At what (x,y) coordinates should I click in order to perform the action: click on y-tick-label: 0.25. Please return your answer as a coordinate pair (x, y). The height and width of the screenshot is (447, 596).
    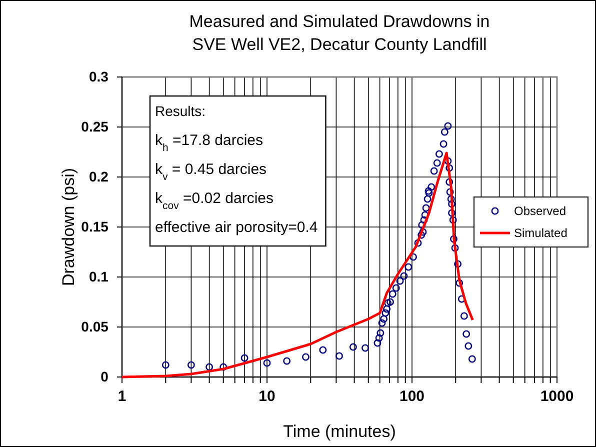
    Looking at the image, I should click on (95, 126).